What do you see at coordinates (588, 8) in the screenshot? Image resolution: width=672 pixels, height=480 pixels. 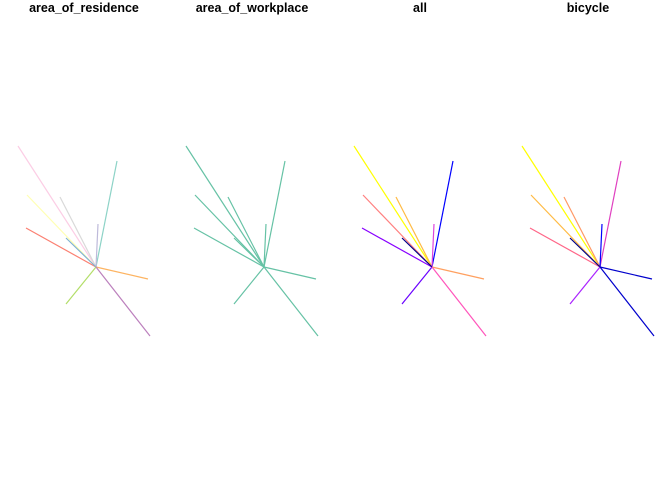 I see `panel-title-4: bicycle` at bounding box center [588, 8].